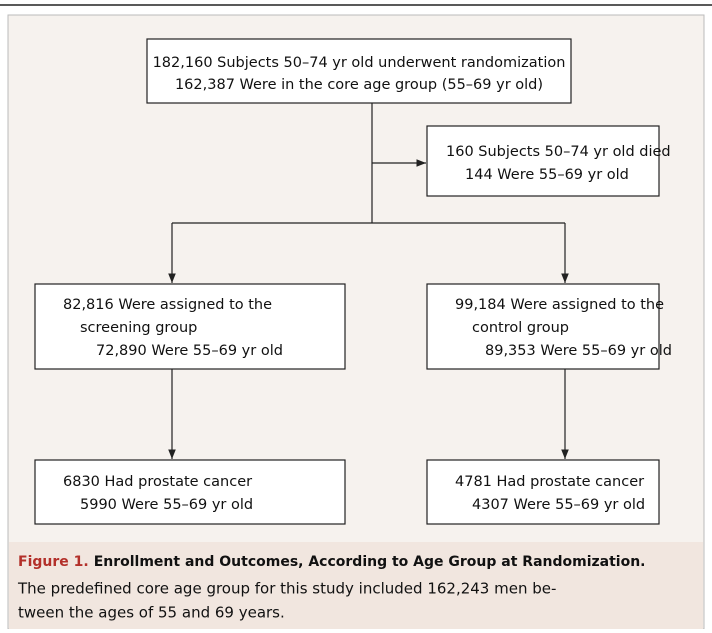 This screenshot has height=633, width=712. Describe the element at coordinates (189, 351) in the screenshot. I see `node-text: 72,890 Were 55–69 yr old` at that location.